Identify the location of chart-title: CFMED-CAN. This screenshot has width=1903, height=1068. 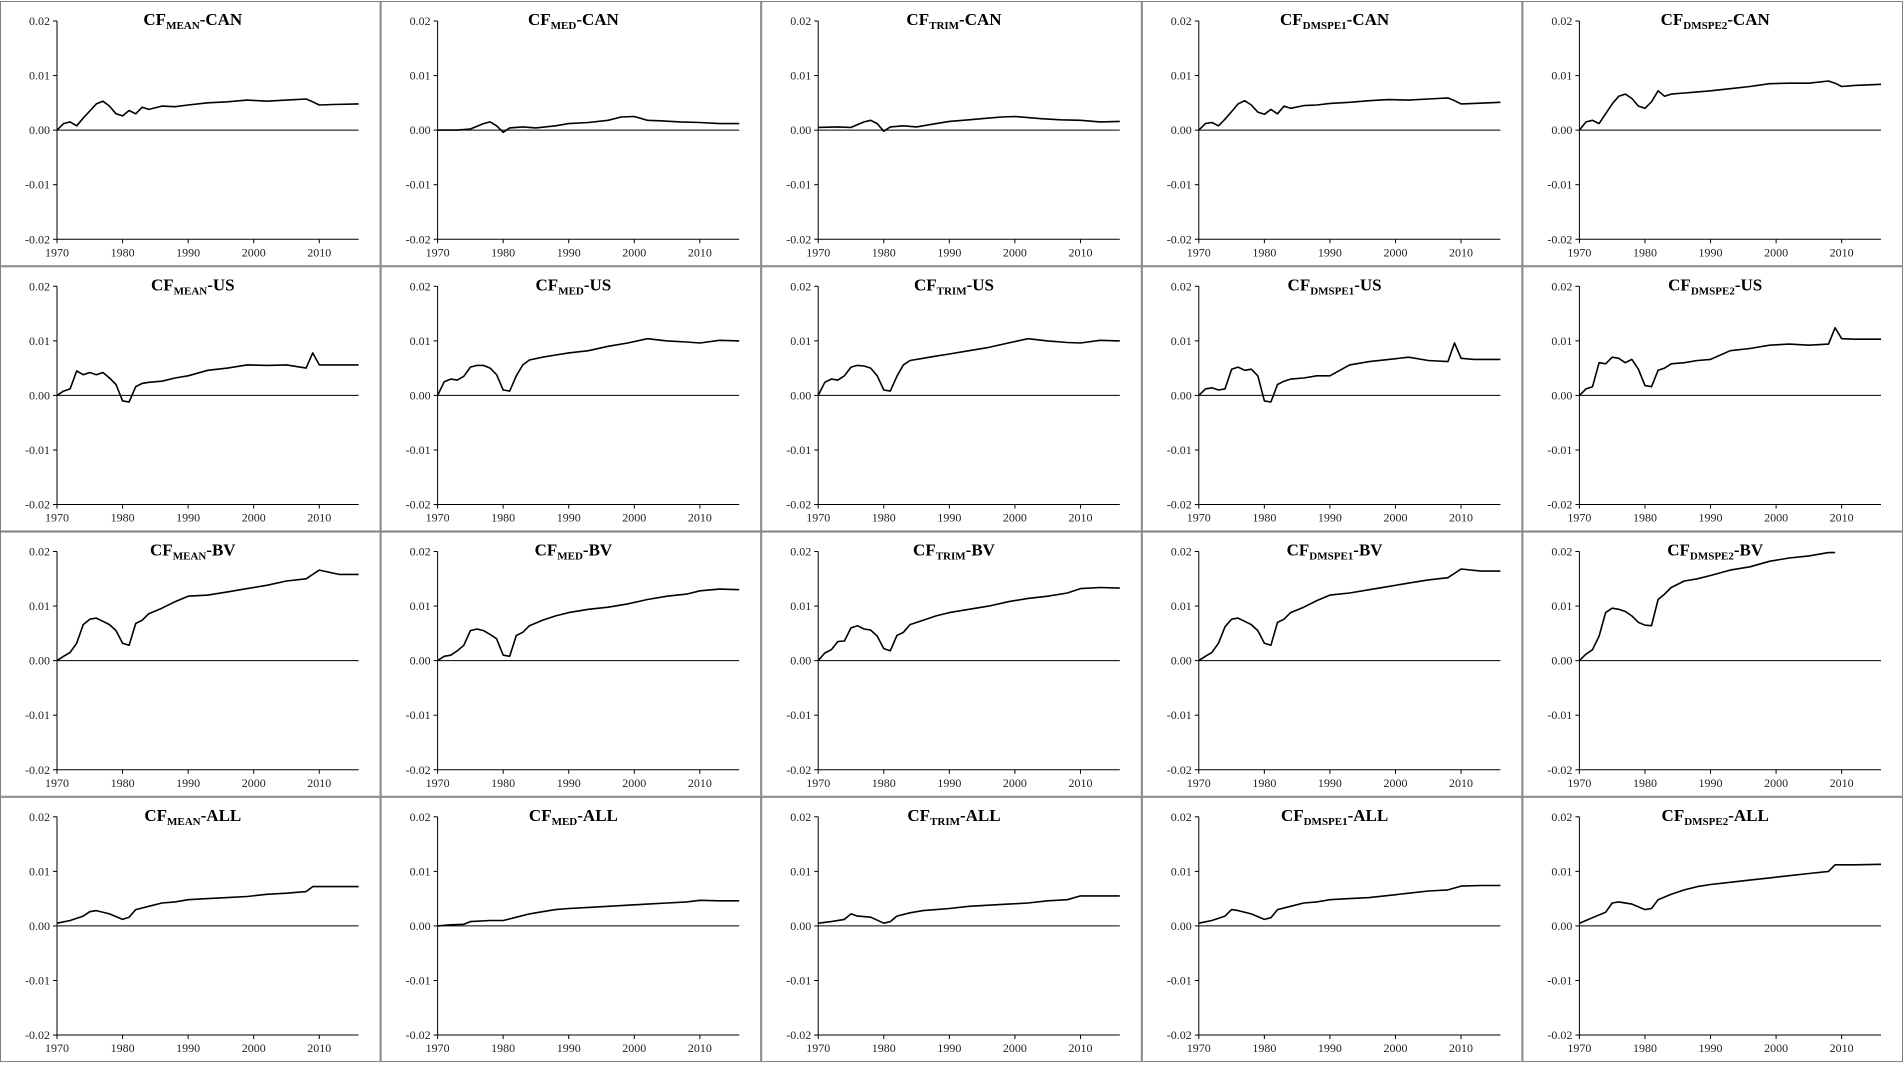
(574, 21).